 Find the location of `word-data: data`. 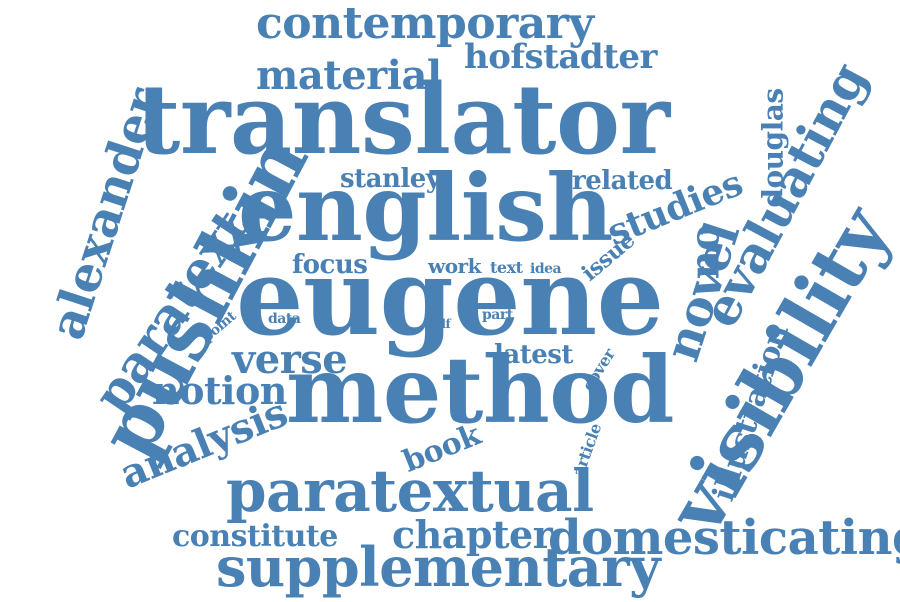

word-data: data is located at coordinates (284, 319).